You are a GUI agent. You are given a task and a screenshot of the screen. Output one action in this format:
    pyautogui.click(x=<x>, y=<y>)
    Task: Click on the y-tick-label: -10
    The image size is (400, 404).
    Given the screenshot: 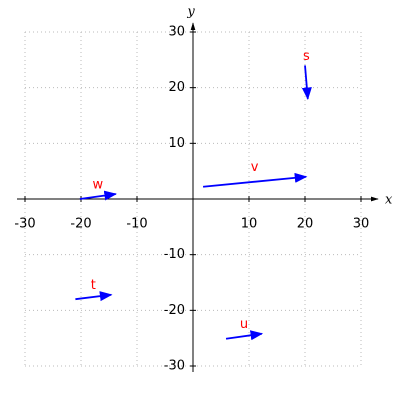 What is the action you would take?
    pyautogui.click(x=174, y=254)
    